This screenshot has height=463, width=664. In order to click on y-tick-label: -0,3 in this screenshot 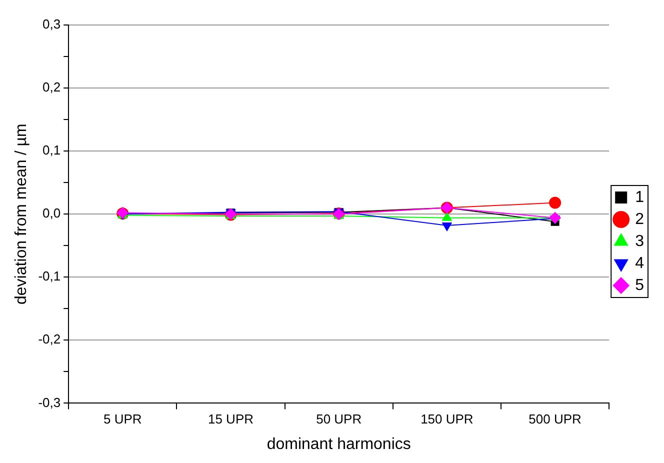, I will do `click(49, 402)`.